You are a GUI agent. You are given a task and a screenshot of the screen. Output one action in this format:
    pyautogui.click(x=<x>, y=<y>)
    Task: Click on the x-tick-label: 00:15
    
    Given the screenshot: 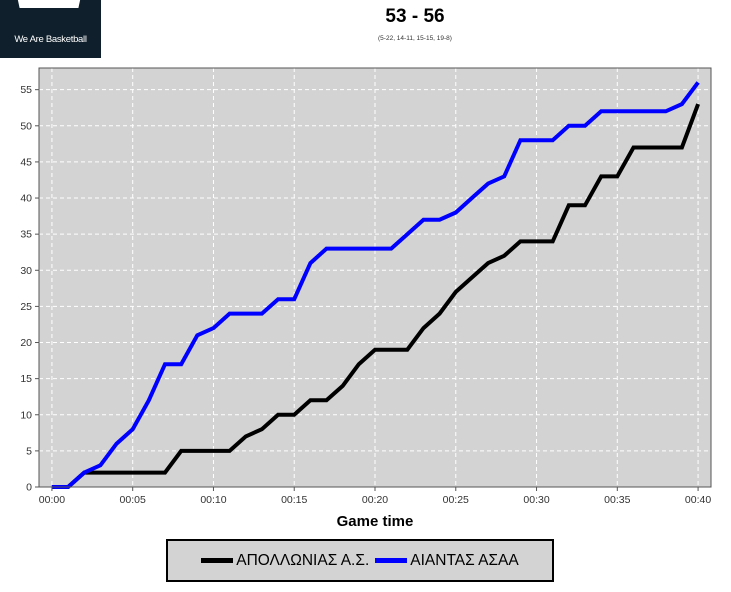 What is the action you would take?
    pyautogui.click(x=294, y=500)
    